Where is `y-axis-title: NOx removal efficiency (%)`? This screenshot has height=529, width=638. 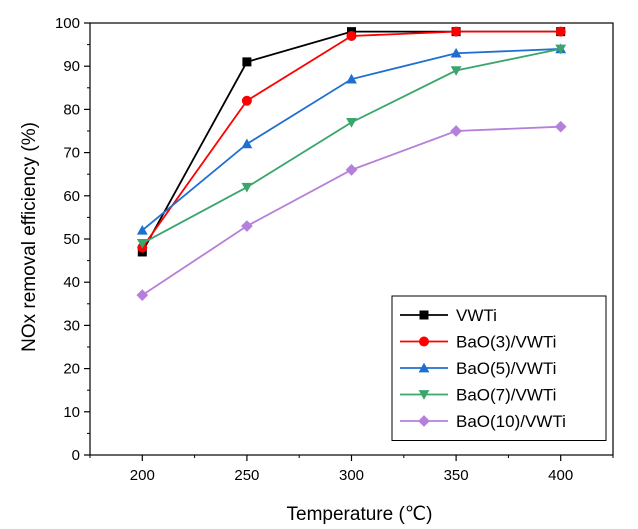 y-axis-title: NOx removal efficiency (%) is located at coordinates (29, 237).